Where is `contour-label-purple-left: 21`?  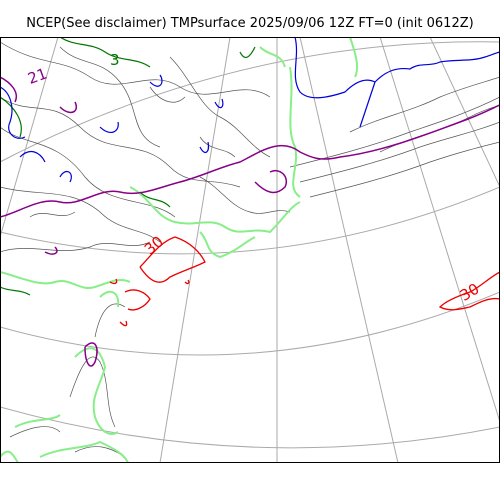 contour-label-purple-left: 21 is located at coordinates (37, 75).